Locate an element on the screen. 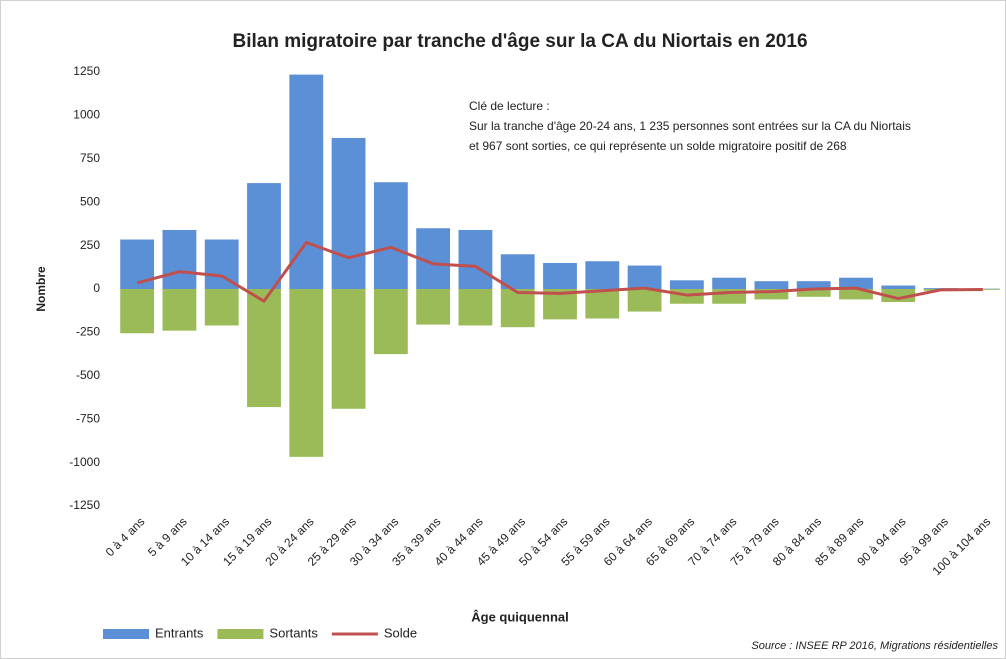 This screenshot has height=659, width=1006. y-tick-label: 250 is located at coordinates (90, 245).